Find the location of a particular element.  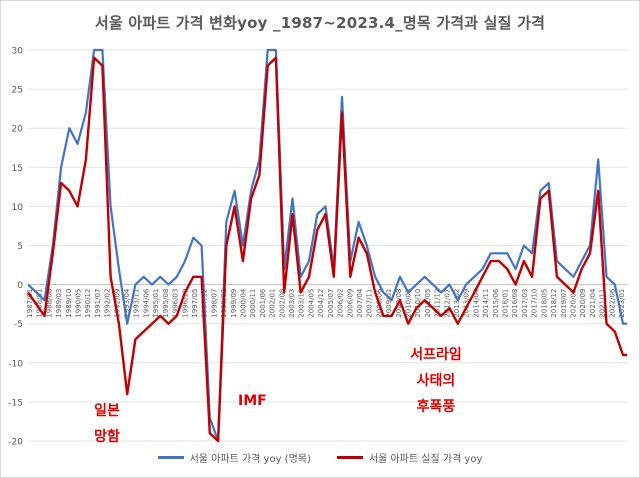

x-tick-label: 2016/08 is located at coordinates (515, 303).